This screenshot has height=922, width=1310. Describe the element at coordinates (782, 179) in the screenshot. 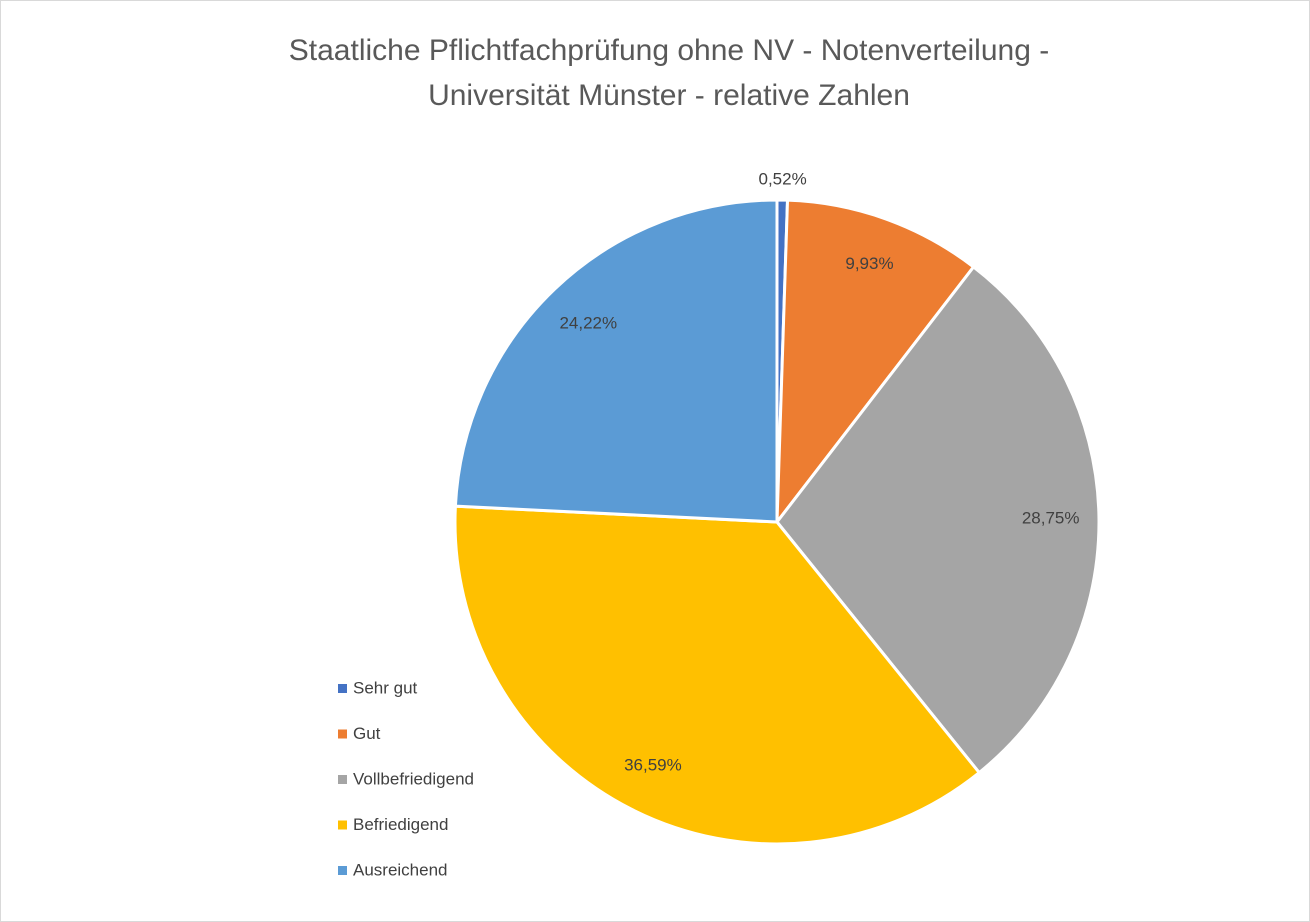

I see `data-label: 0,52%` at that location.